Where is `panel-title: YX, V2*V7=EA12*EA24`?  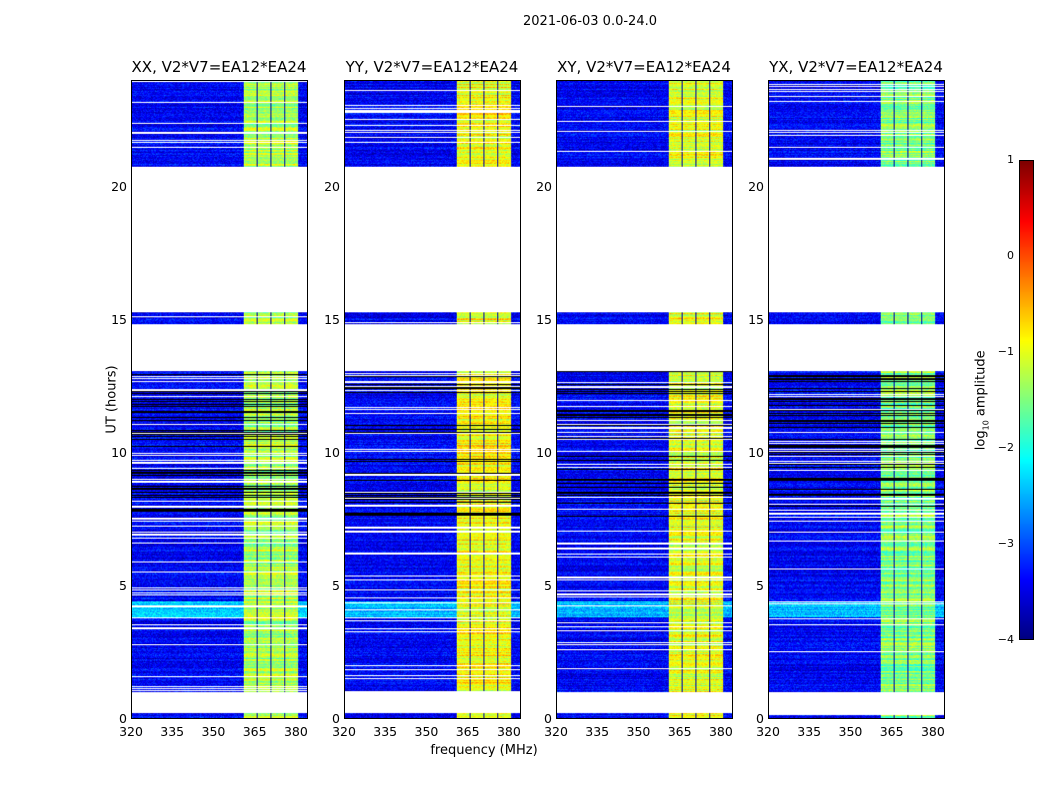 panel-title: YX, V2*V7=EA12*EA24 is located at coordinates (856, 67).